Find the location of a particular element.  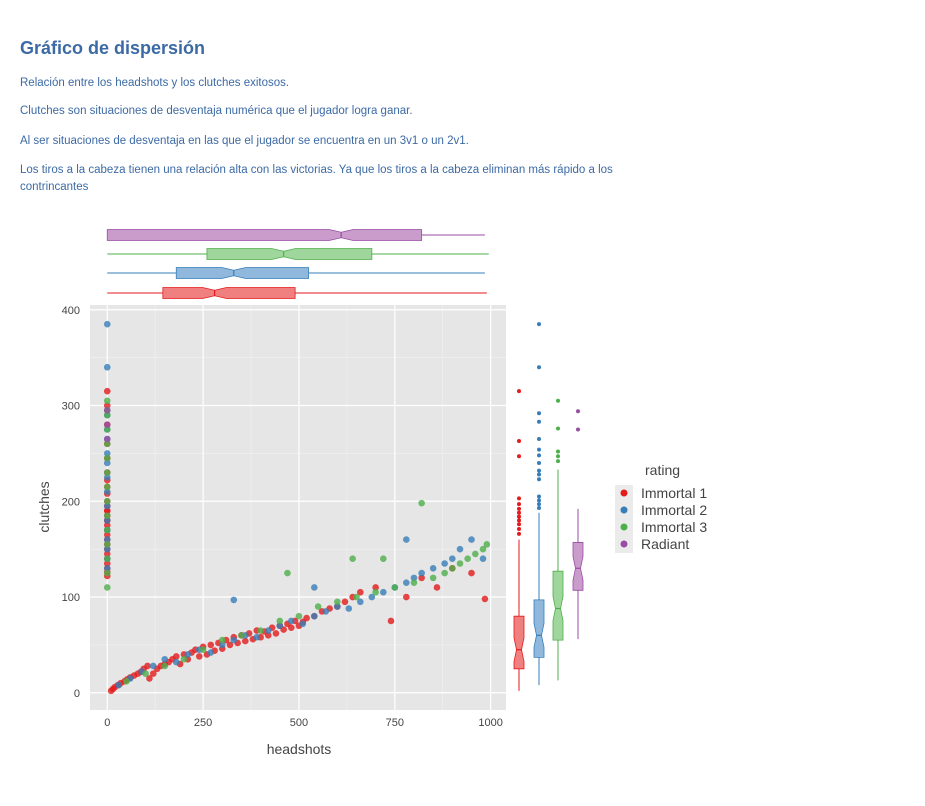

y-tick-label: 200 is located at coordinates (71, 502).